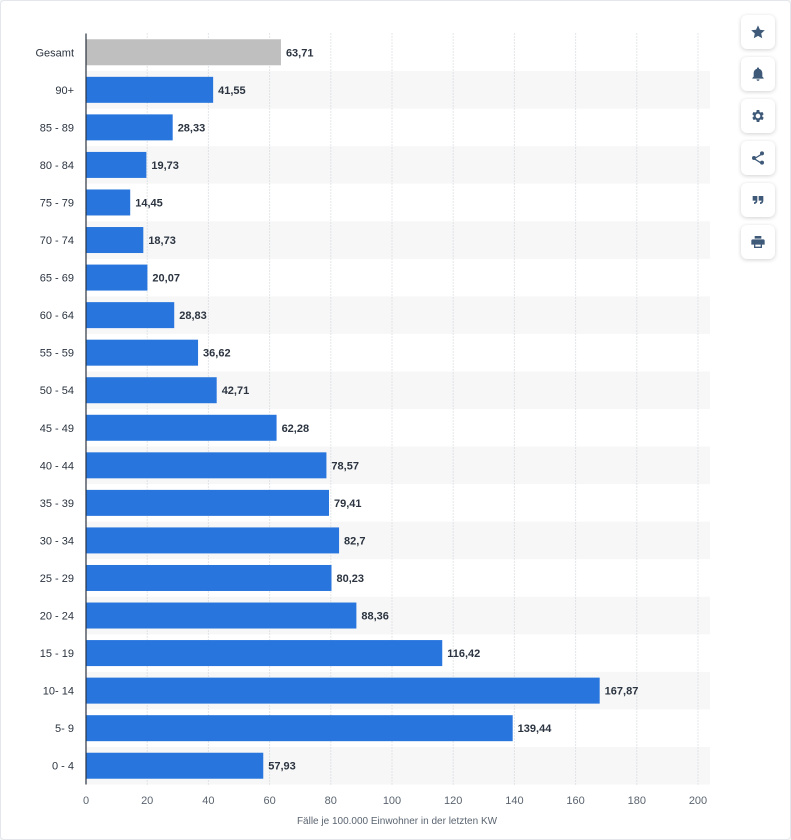 This screenshot has height=840, width=791. Describe the element at coordinates (165, 166) in the screenshot. I see `value-label: 19,73` at that location.